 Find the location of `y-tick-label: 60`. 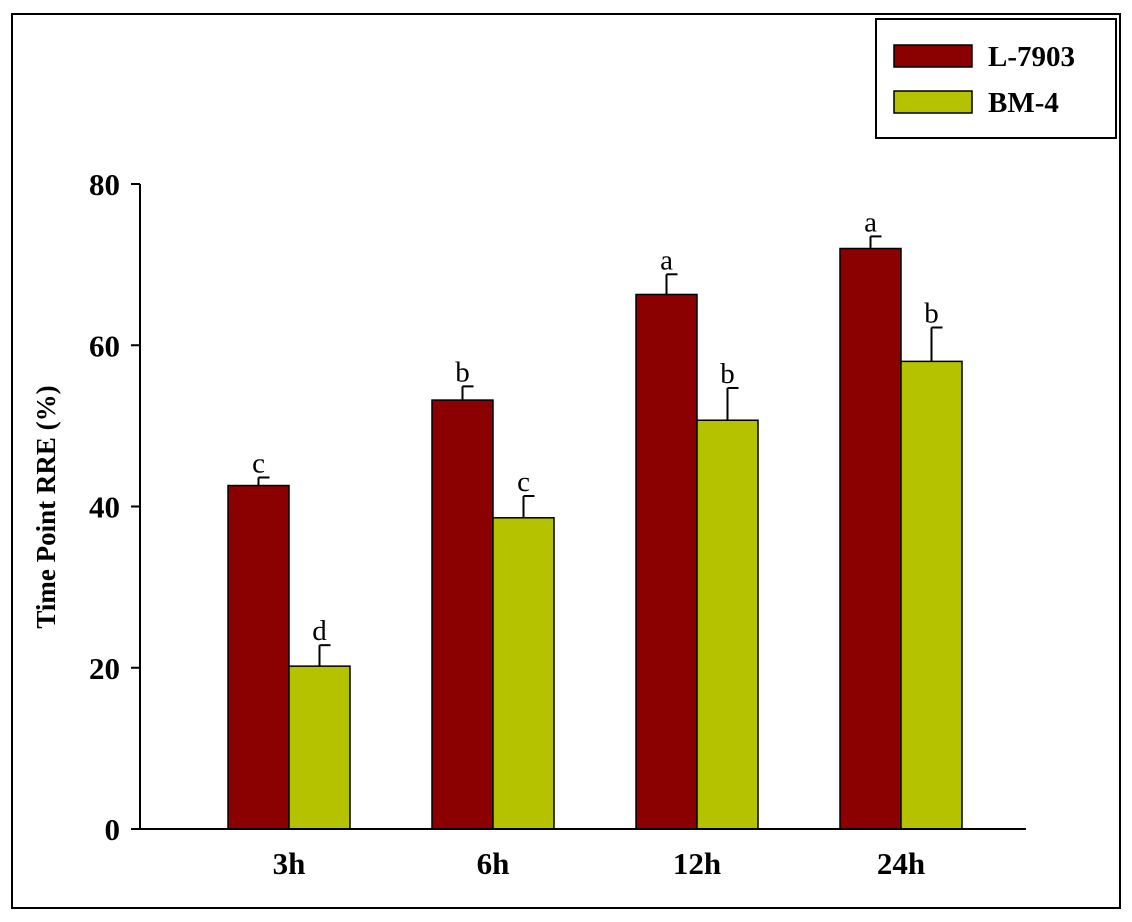

y-tick-label: 60 is located at coordinates (104, 345).